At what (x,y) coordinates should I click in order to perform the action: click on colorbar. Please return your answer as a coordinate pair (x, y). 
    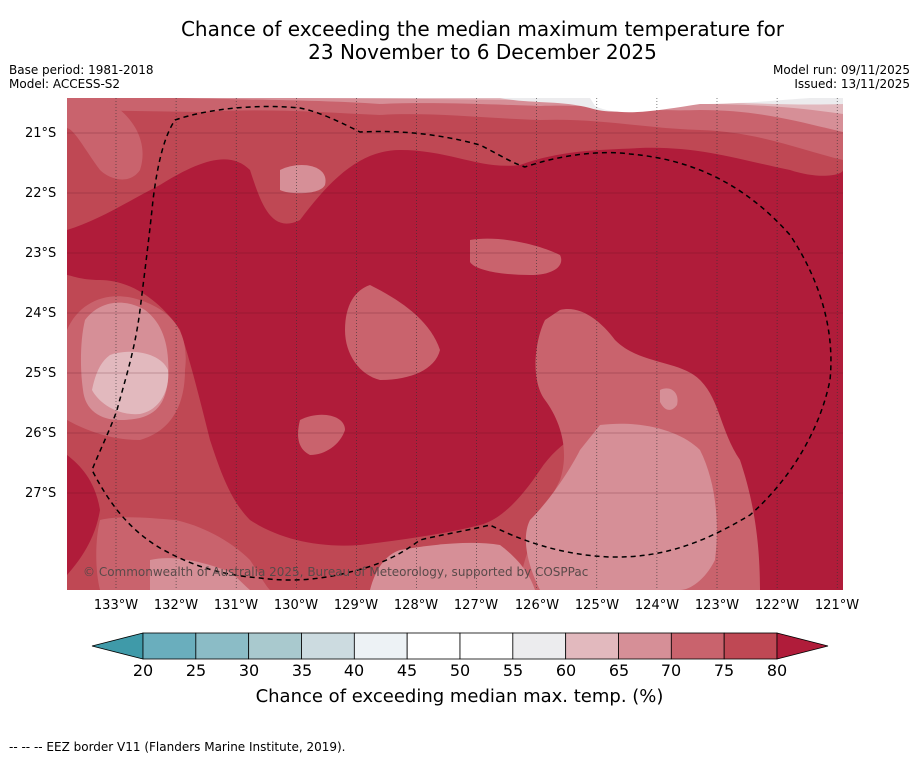
    Looking at the image, I should click on (460, 646).